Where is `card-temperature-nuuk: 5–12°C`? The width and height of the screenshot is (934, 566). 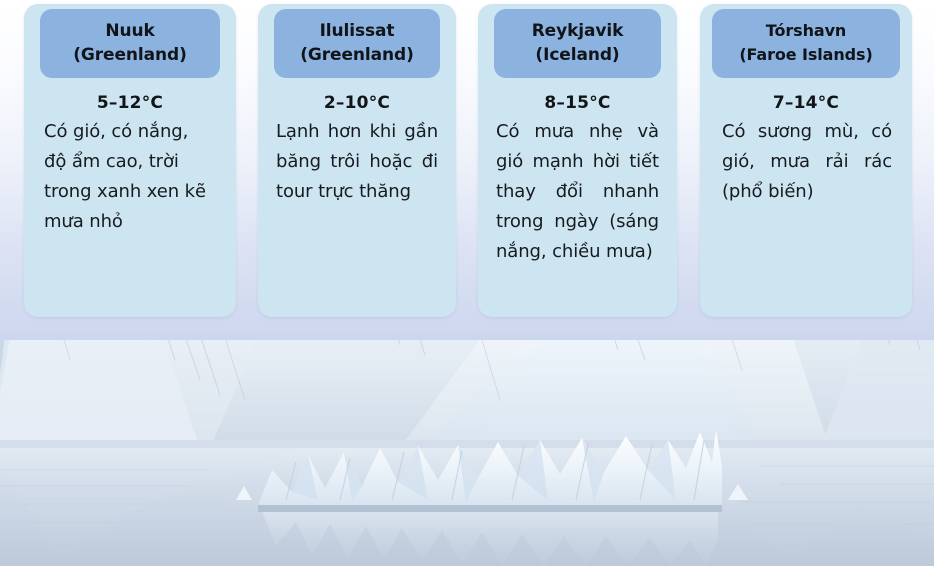 card-temperature-nuuk: 5–12°C is located at coordinates (130, 103).